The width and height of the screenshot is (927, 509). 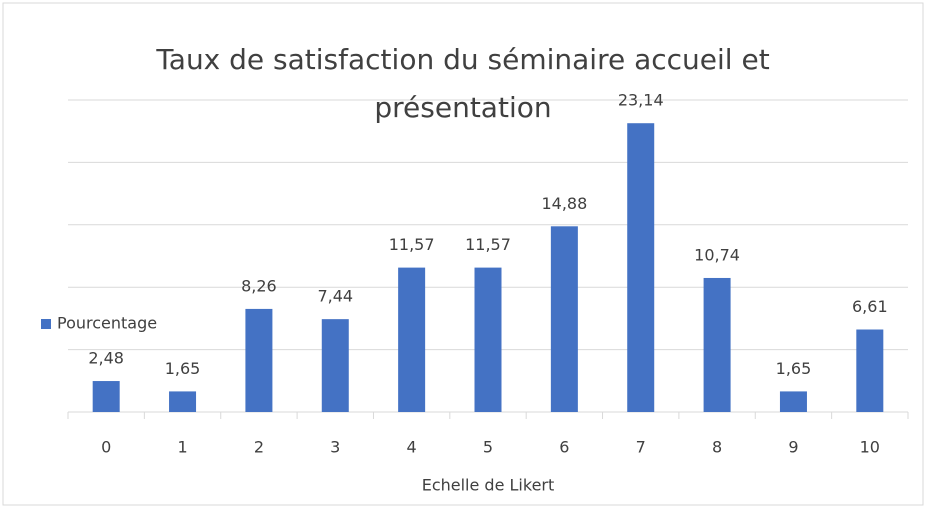 What do you see at coordinates (717, 254) in the screenshot?
I see `data-label: 10,74` at bounding box center [717, 254].